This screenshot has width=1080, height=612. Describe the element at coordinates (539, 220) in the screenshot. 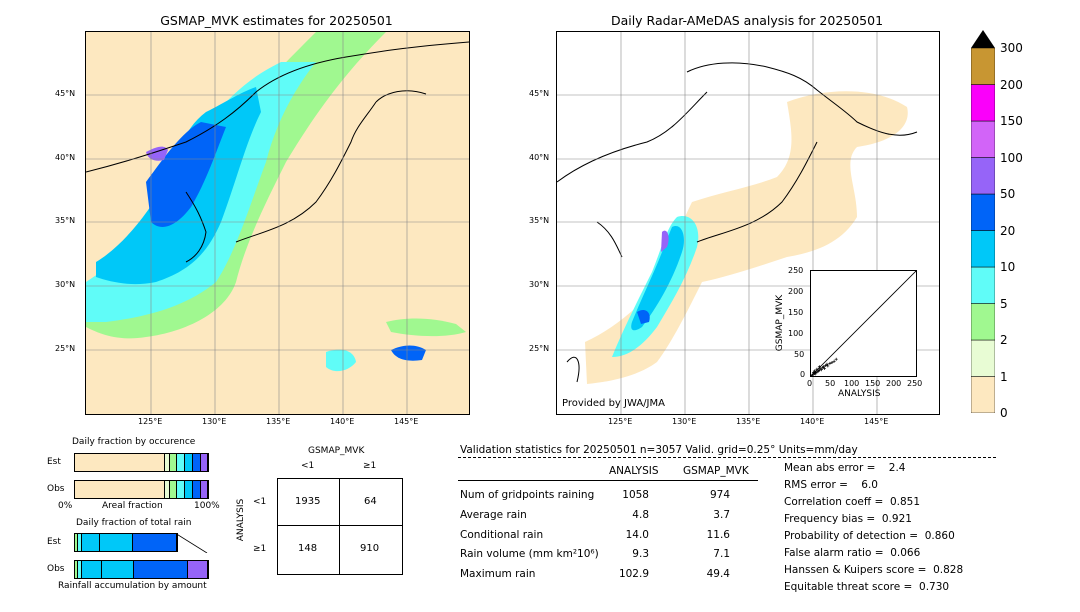

I see `right-lat-label: 35°N` at that location.